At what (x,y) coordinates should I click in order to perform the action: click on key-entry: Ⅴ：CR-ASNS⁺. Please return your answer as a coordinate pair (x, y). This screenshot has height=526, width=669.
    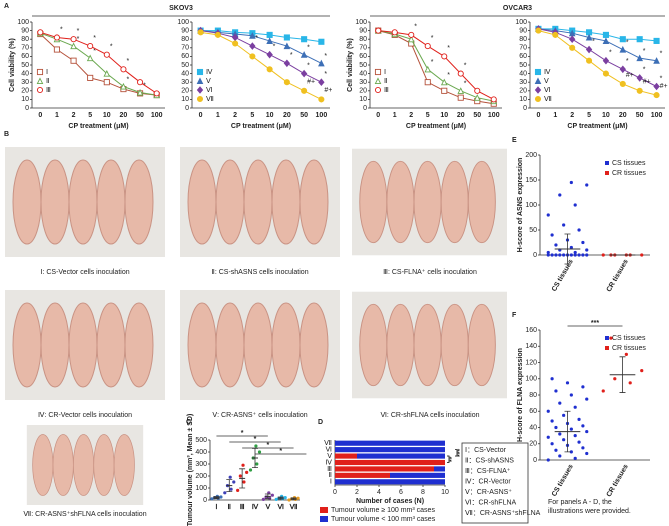
    Looking at the image, I should click on (488, 492).